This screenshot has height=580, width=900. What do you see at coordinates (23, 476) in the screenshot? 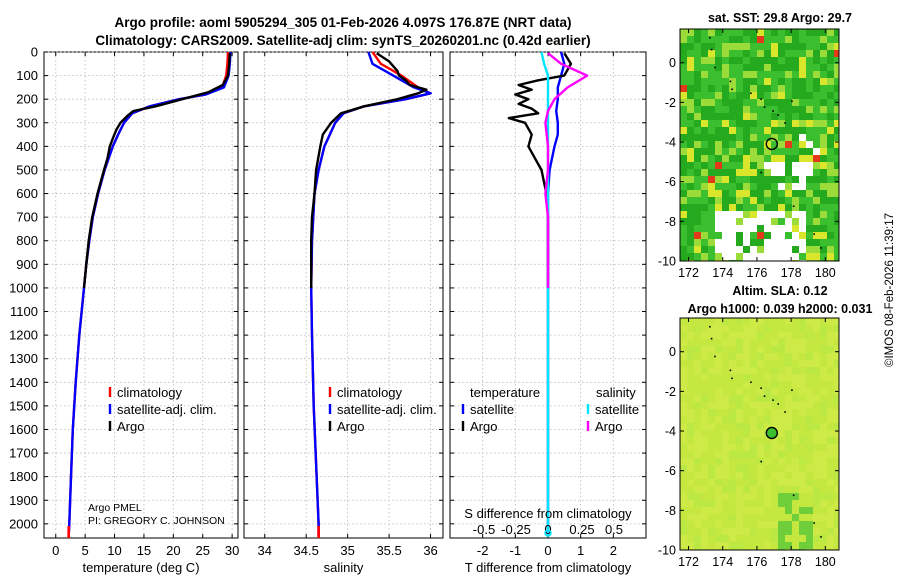
I see `y-tick-label: 1800` at bounding box center [23, 476].